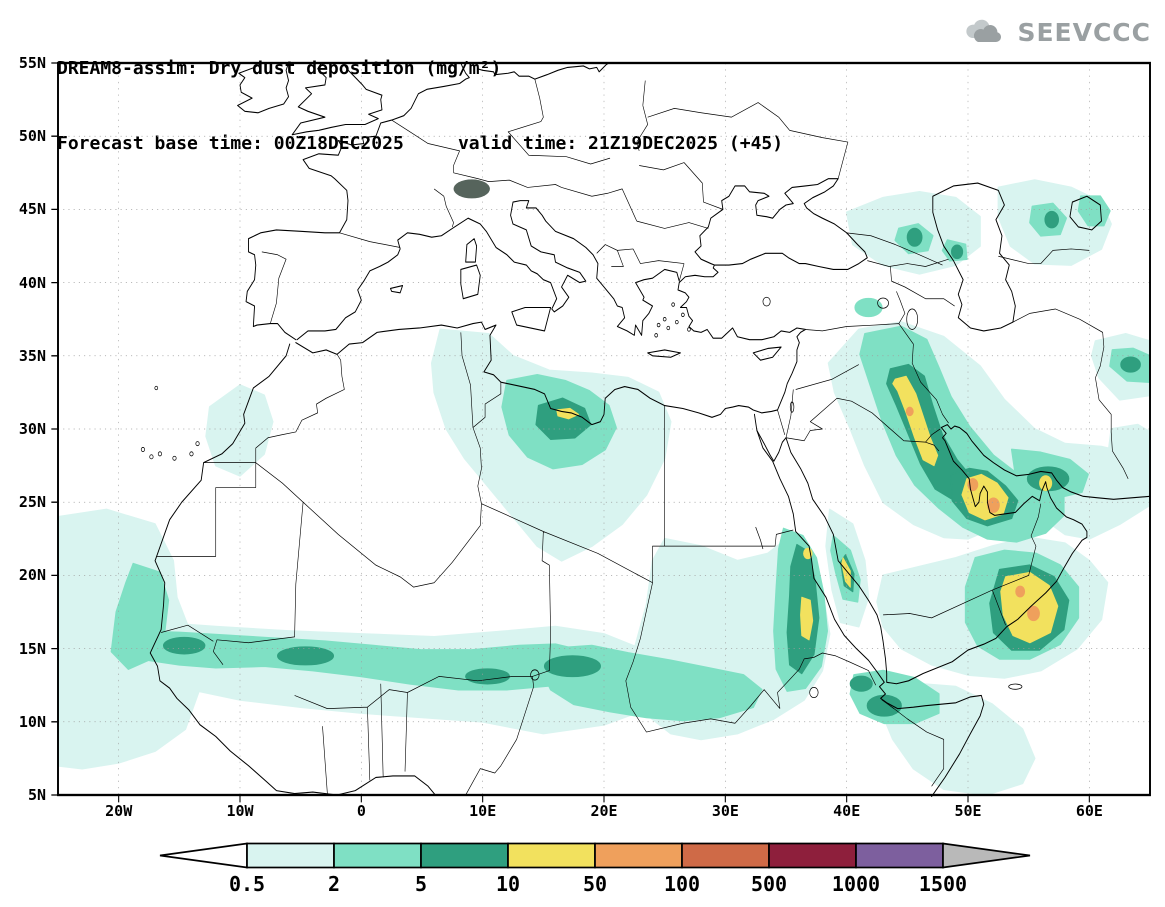 This screenshot has height=907, width=1165. What do you see at coordinates (36, 795) in the screenshot?
I see `lat-tick-label: 5N` at bounding box center [36, 795].